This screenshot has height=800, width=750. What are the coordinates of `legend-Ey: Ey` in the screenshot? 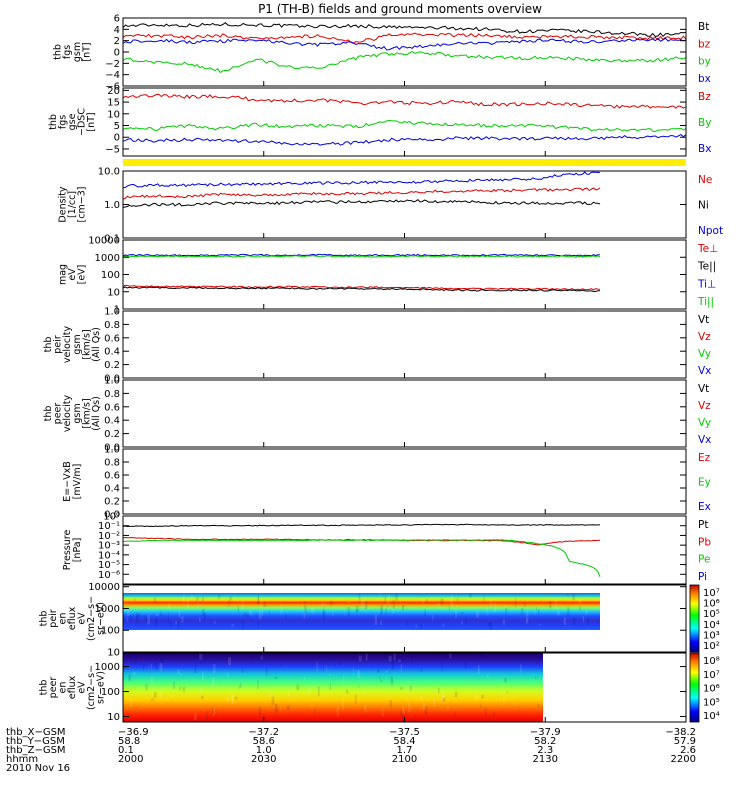 It's located at (704, 483).